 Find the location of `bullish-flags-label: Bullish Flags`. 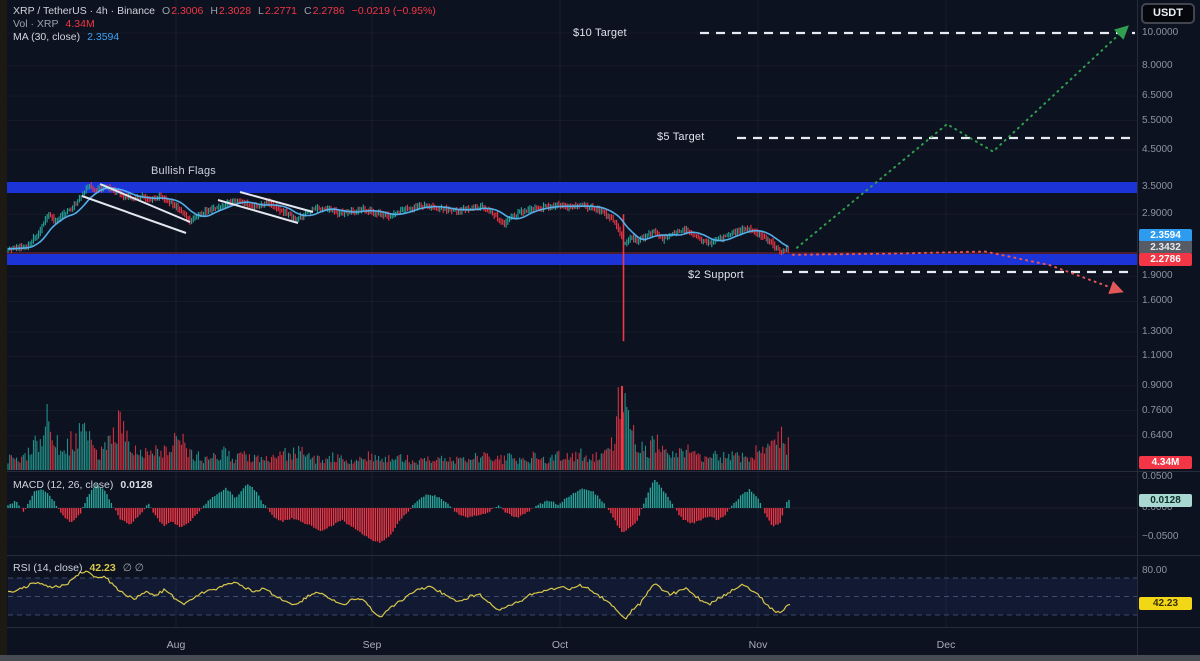

bullish-flags-label: Bullish Flags is located at coordinates (183, 171).